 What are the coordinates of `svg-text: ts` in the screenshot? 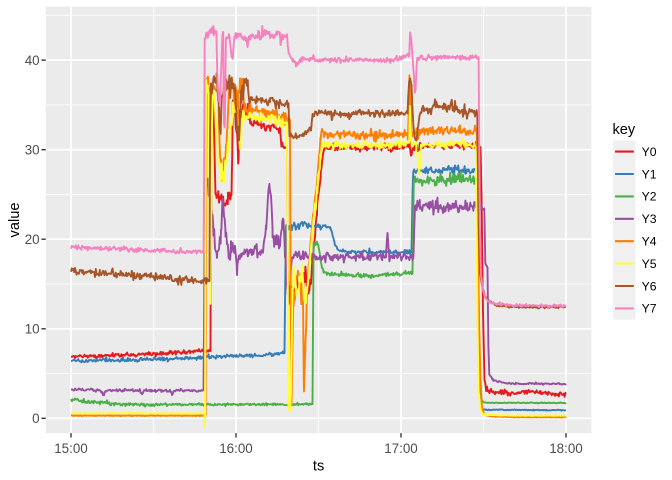 It's located at (318, 466).